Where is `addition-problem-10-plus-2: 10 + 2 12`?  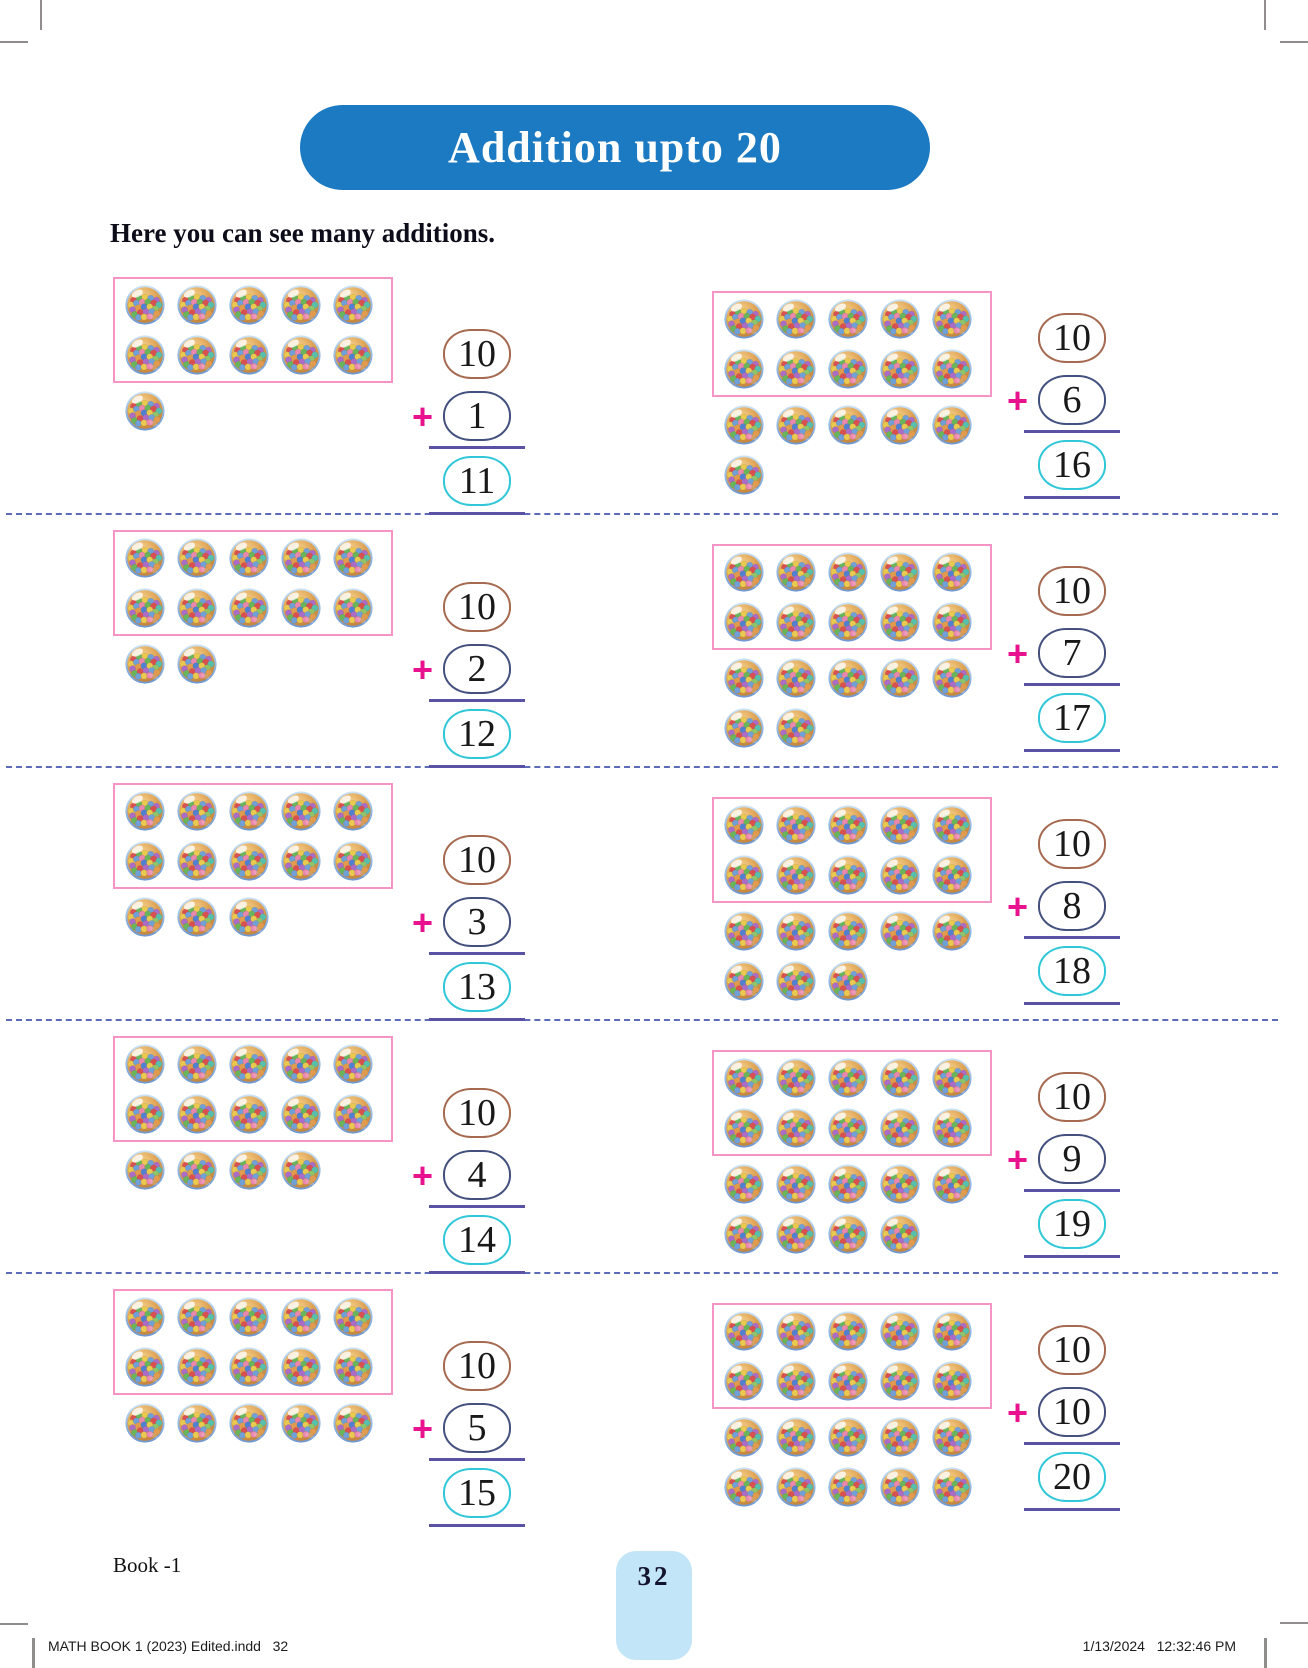 addition-problem-10-plus-2: 10 + 2 12 is located at coordinates (395, 649).